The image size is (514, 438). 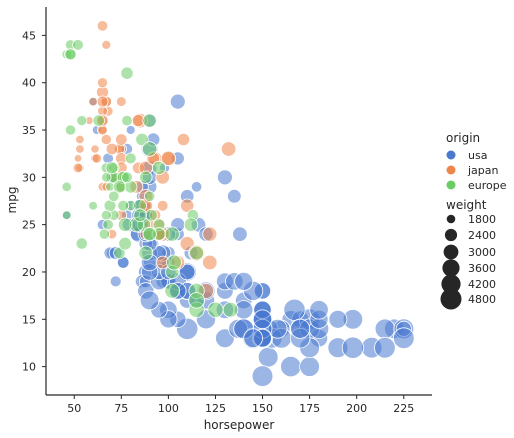 I want to click on x-axis-ticks: 50 75 100 125 150 175 200 225, so click(x=240, y=405).